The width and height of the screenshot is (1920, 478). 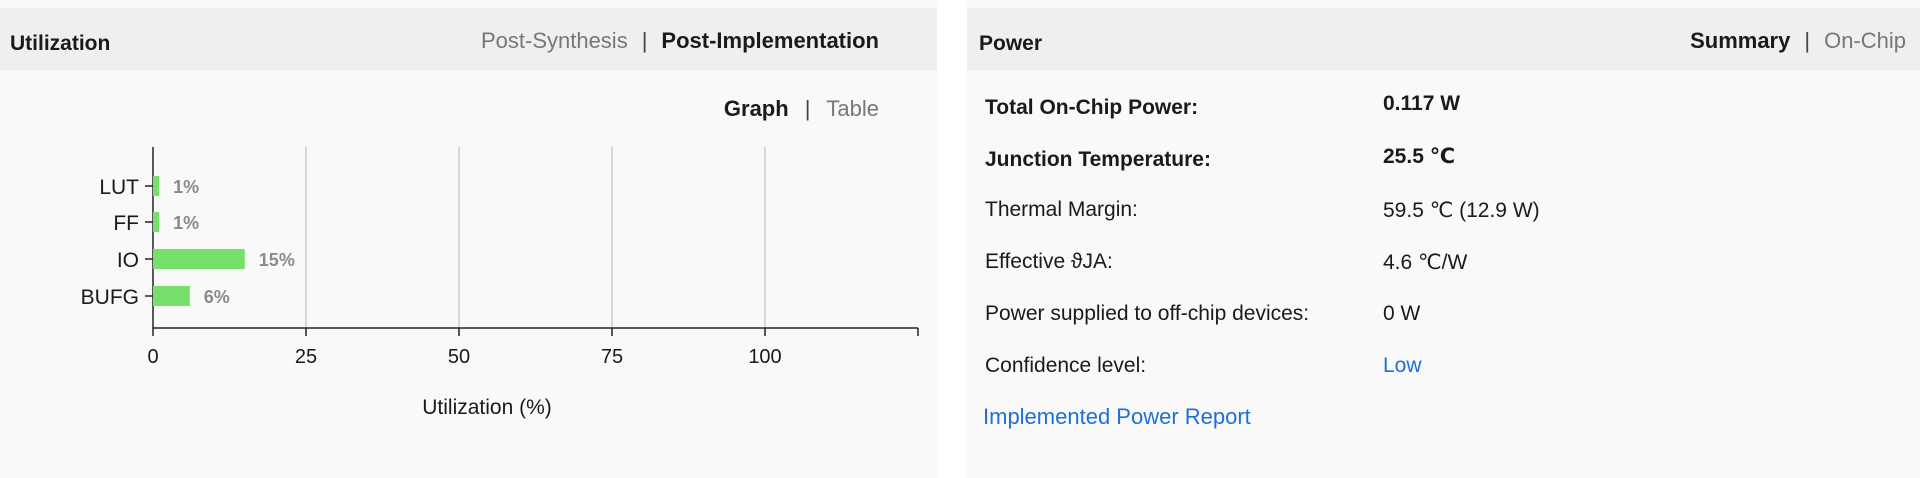 I want to click on y-tick-label-lut: LUT, so click(x=119, y=187).